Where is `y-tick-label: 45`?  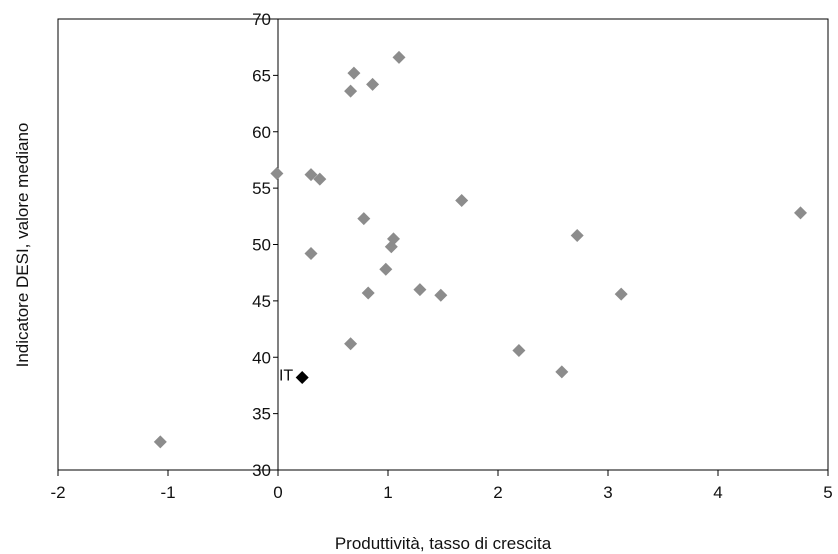 y-tick-label: 45 is located at coordinates (261, 301).